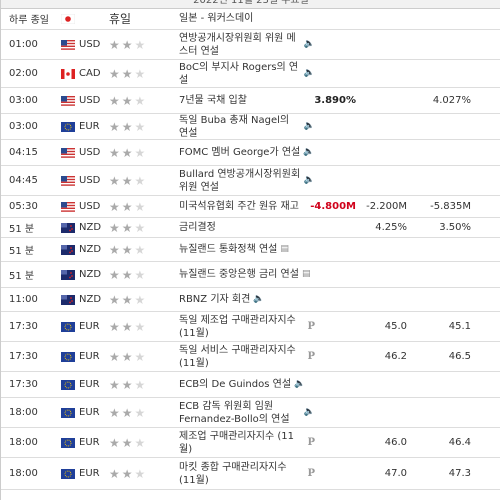 Image resolution: width=500 pixels, height=500 pixels. What do you see at coordinates (306, 274) in the screenshot?
I see `report-icon: ▤` at bounding box center [306, 274].